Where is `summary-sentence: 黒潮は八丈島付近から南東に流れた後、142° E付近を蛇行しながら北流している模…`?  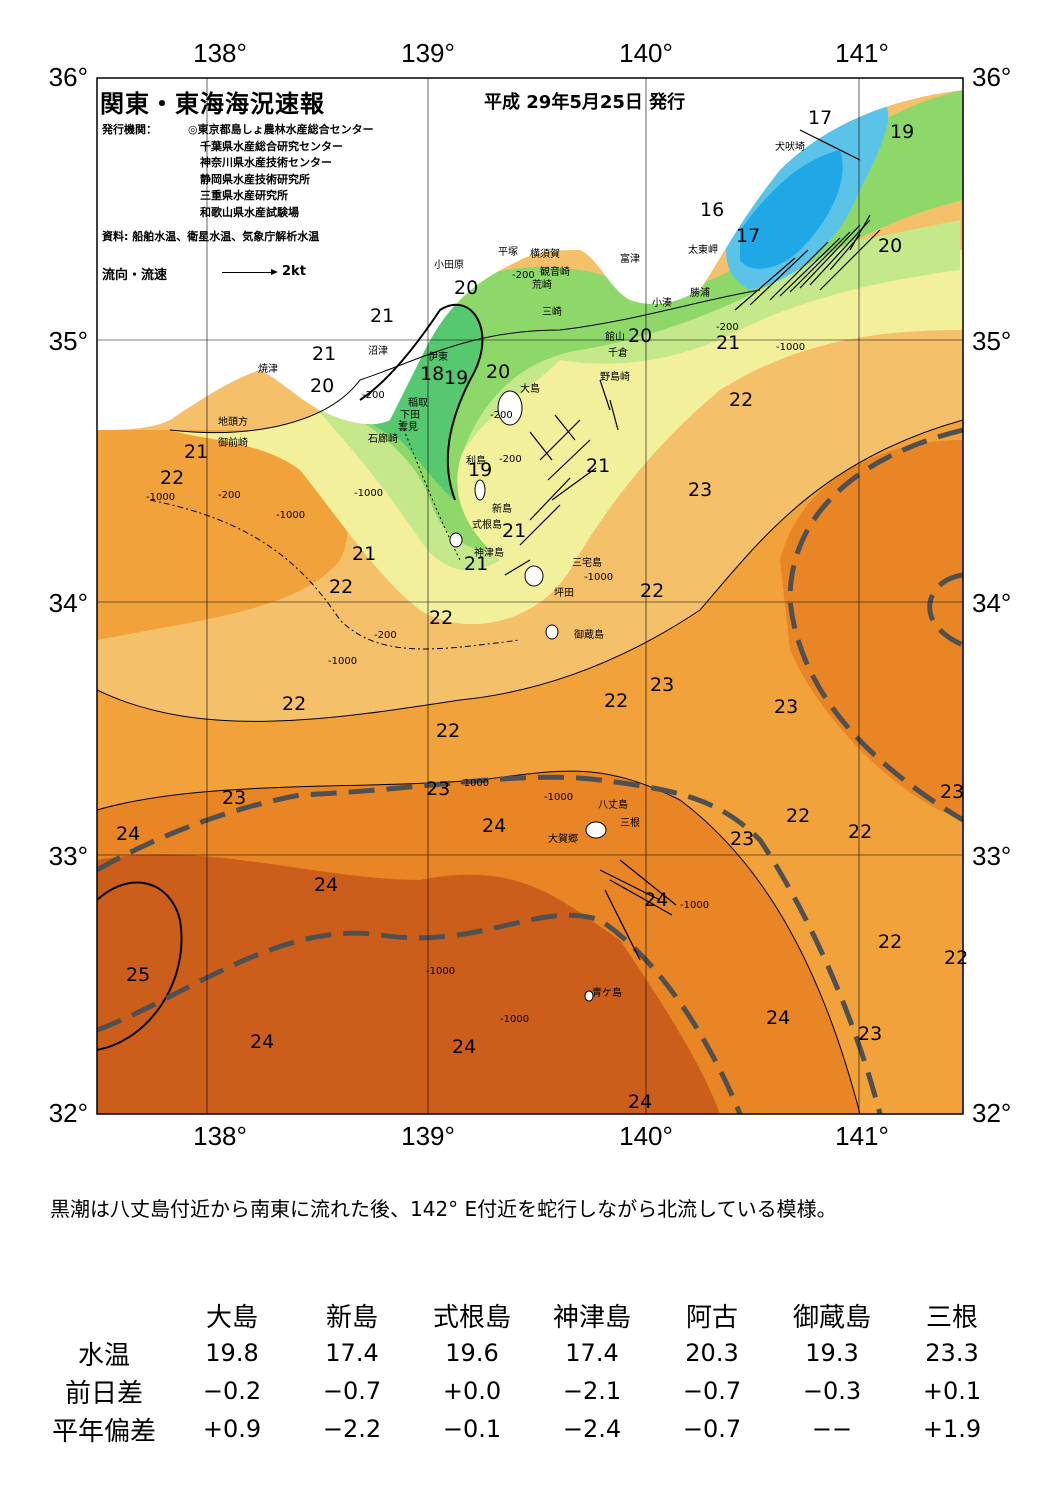
summary-sentence: 黒潮は八丈島付近から南東に流れた後、142° E付近を蛇行しながら北流している模… is located at coordinates (443, 1209).